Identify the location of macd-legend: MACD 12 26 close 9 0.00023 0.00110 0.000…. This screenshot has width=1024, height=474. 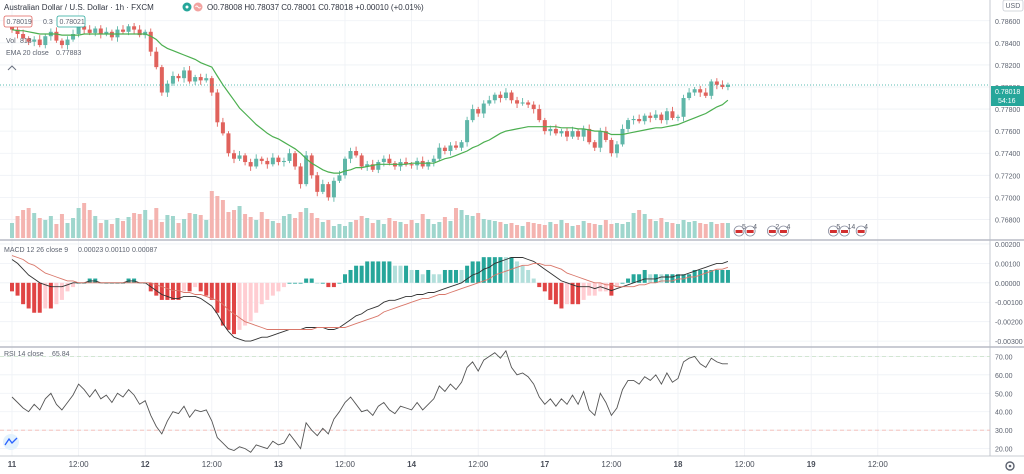
(80, 250).